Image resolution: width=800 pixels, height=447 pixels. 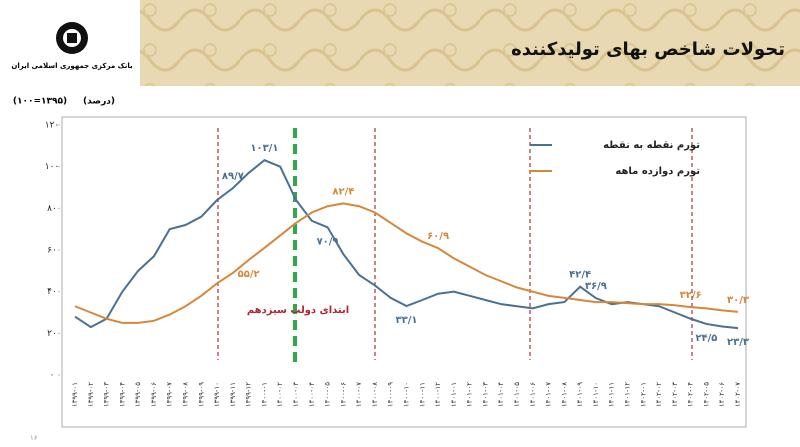 I want to click on x-tick-label: ۱۳۹۹-۰۵, so click(x=138, y=394).